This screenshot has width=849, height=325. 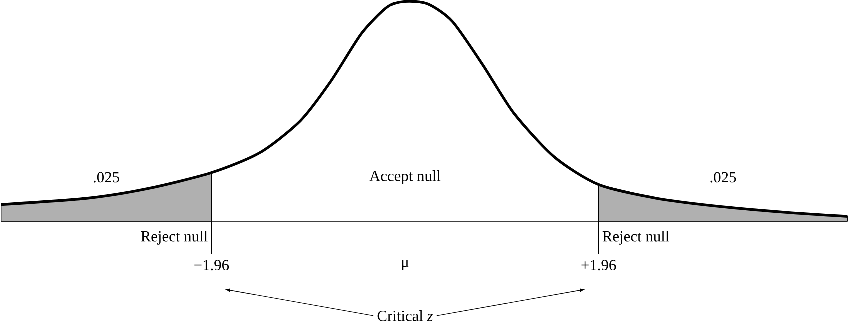 I want to click on x-tick-label: +1.96, so click(x=599, y=265).